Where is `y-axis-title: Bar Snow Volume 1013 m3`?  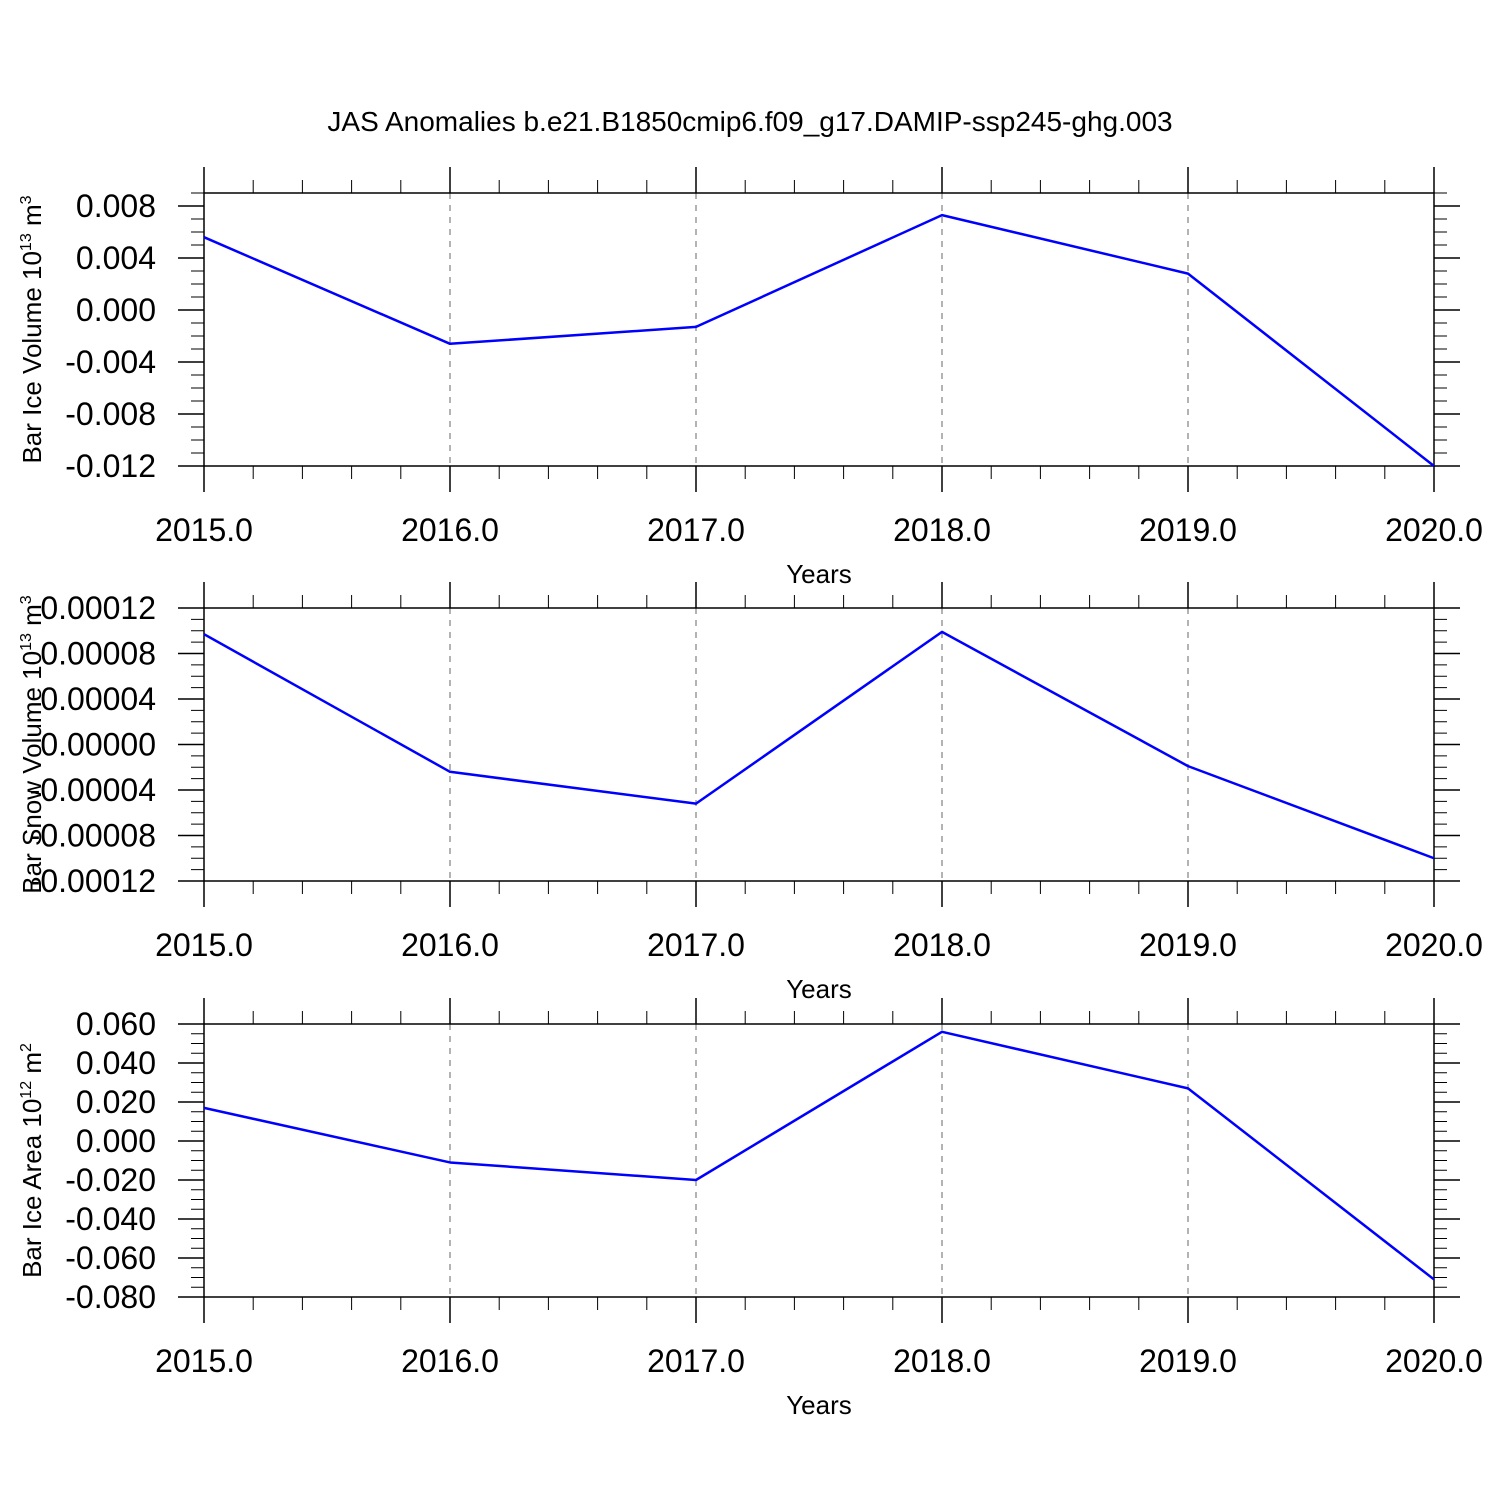 y-axis-title: Bar Snow Volume 1013 m3 is located at coordinates (32, 744).